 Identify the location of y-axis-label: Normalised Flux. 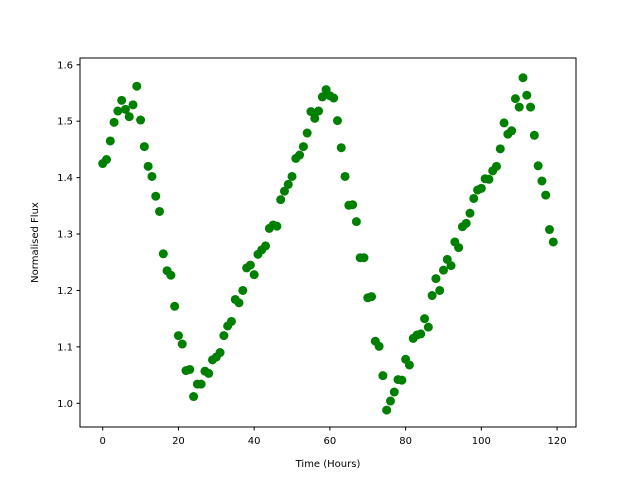
(35, 242).